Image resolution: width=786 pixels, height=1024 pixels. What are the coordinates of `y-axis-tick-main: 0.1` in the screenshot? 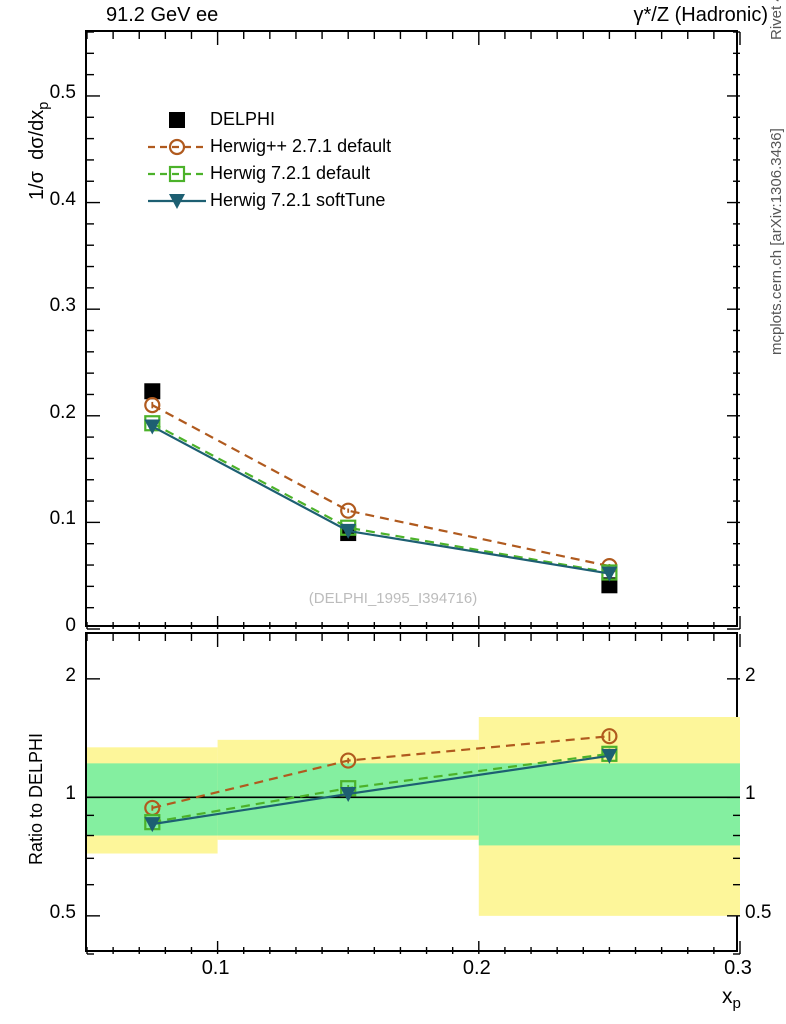 It's located at (62, 519).